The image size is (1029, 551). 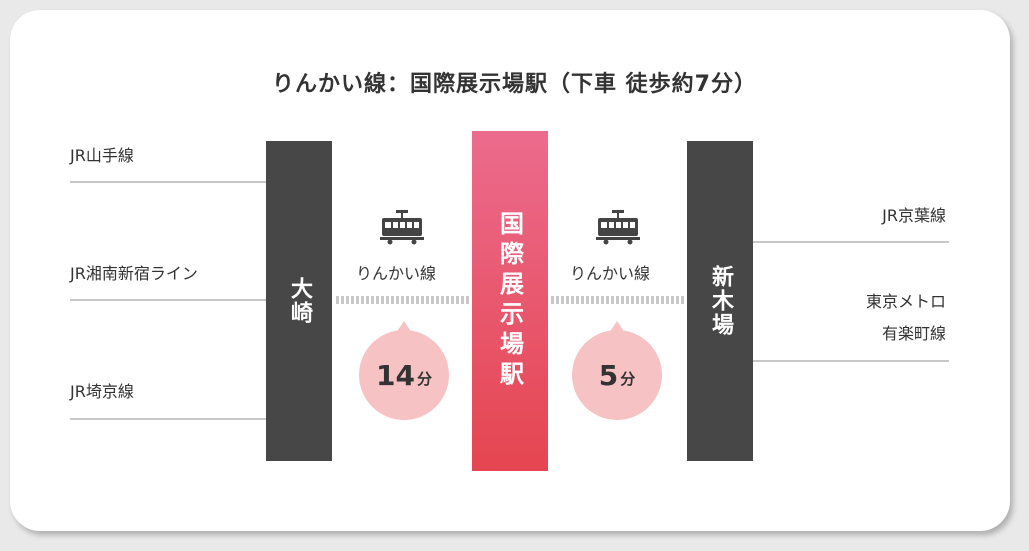 I want to click on station-kokusai-label: 国際展示場駅, so click(x=509, y=301).